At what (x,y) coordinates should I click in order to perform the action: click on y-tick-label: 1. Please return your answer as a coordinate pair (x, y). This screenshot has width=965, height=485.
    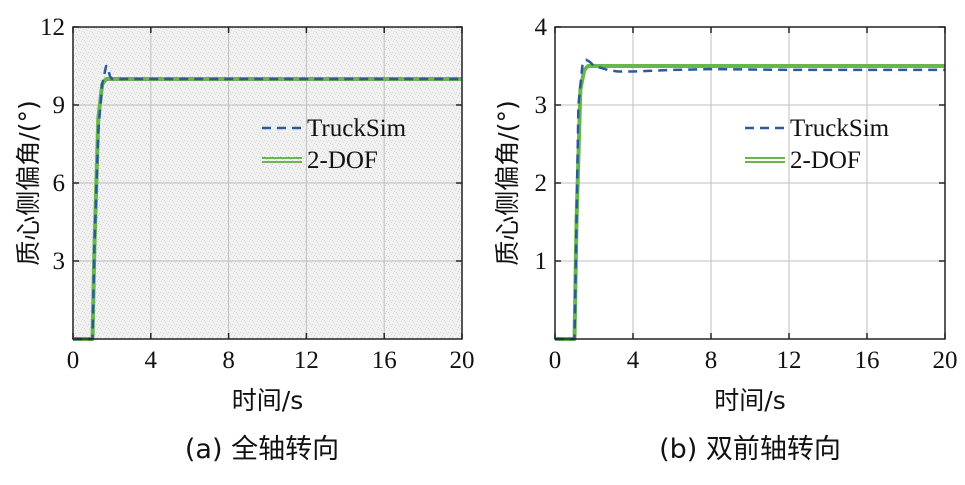
    Looking at the image, I should click on (541, 261).